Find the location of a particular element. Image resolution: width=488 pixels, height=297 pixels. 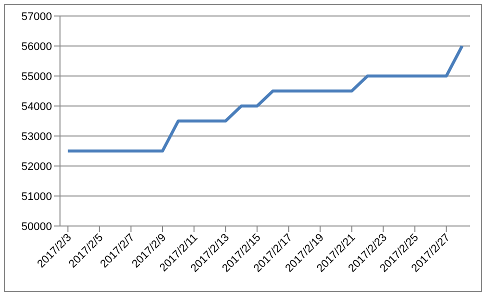

y-tick-label: 50000 is located at coordinates (36, 226).